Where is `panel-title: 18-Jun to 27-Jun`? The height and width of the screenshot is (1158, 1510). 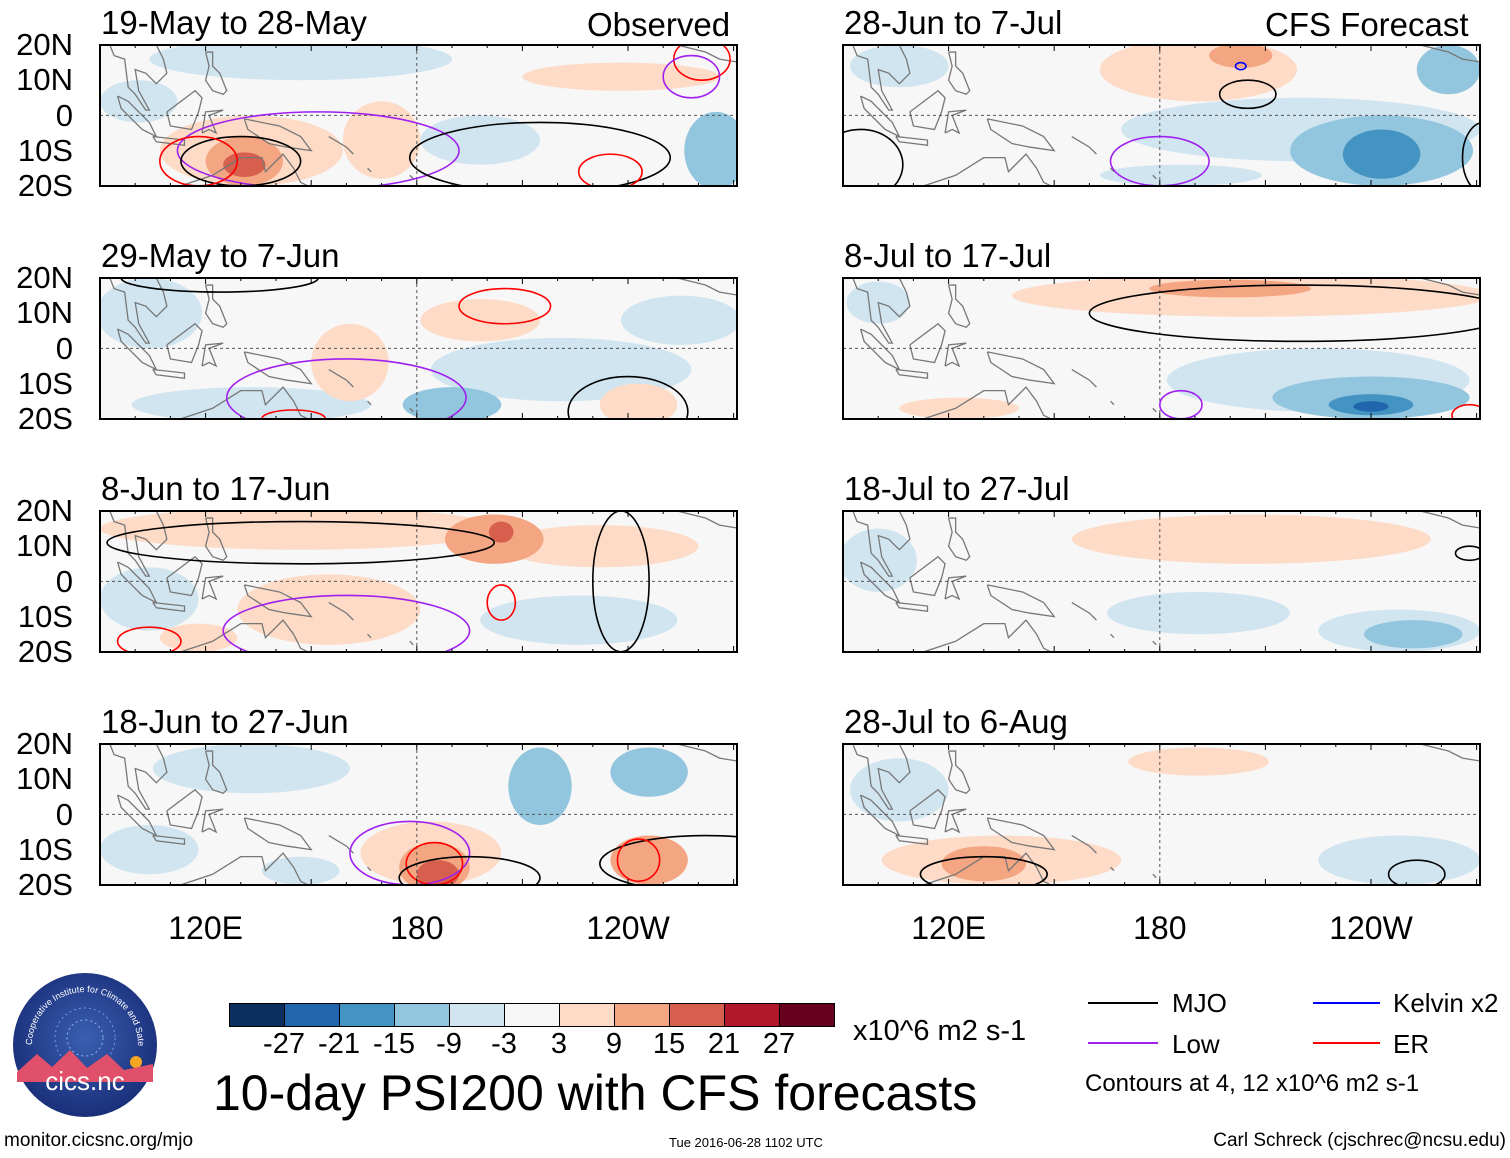 panel-title: 18-Jun to 27-Jun is located at coordinates (225, 721).